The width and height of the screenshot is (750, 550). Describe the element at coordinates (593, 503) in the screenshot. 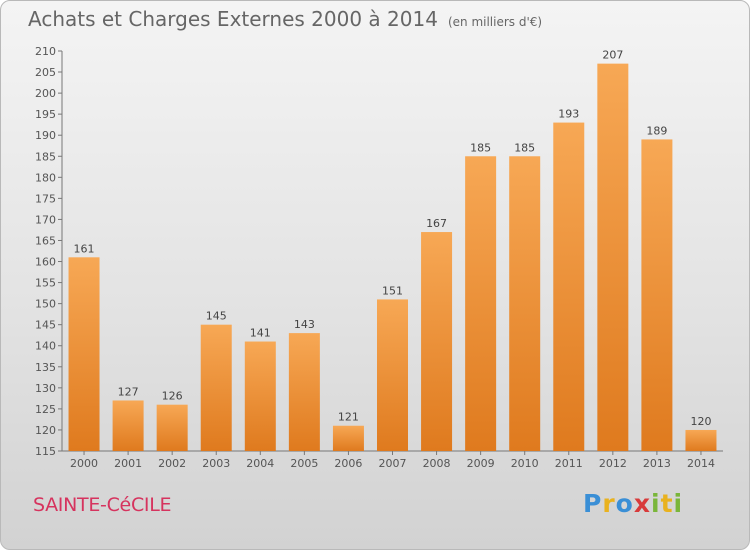

I see `logo-letter: P` at that location.